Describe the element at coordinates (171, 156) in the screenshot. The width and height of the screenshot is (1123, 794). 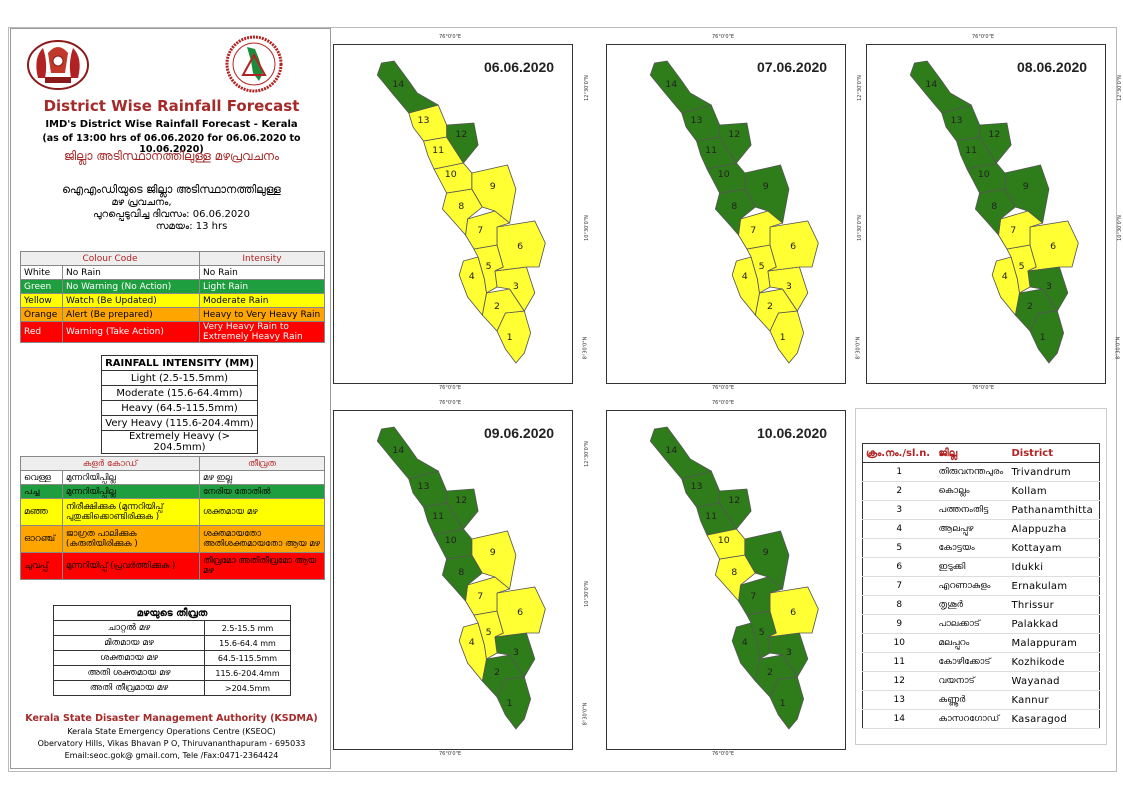
I see `subtitle-ml: ജില്ലാ അടിസ്ഥാനത്തിലുള്ള മഴപ്രവചനം` at that location.